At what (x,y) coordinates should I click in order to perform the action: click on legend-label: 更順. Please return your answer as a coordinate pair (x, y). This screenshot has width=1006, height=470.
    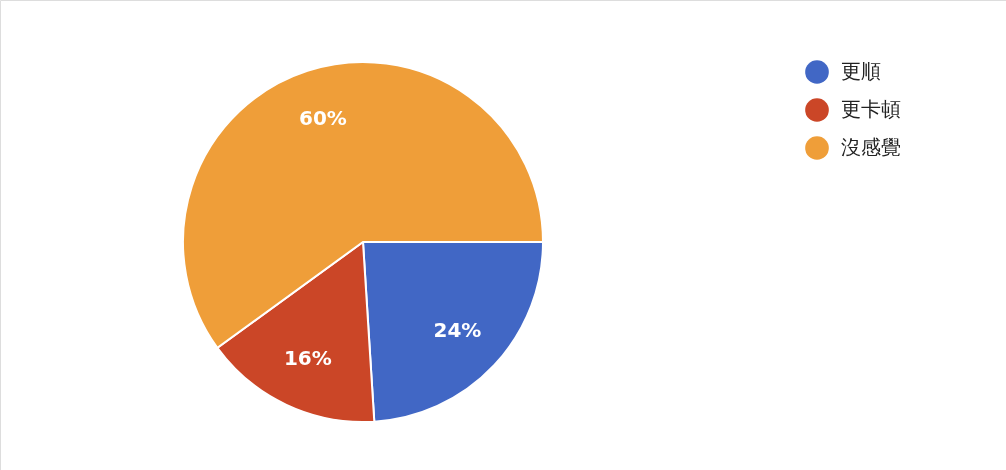
    Looking at the image, I should click on (861, 71).